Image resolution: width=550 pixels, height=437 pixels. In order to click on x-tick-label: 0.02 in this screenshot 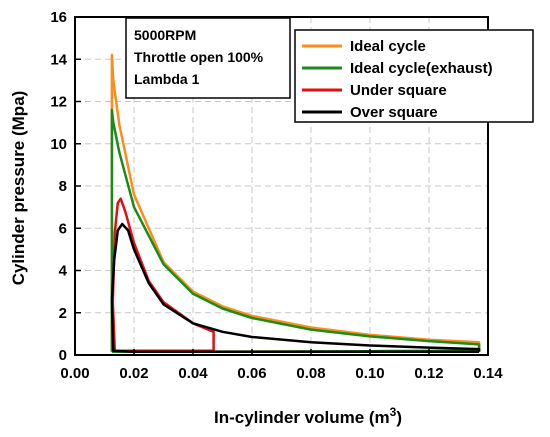, I will do `click(133, 373)`.